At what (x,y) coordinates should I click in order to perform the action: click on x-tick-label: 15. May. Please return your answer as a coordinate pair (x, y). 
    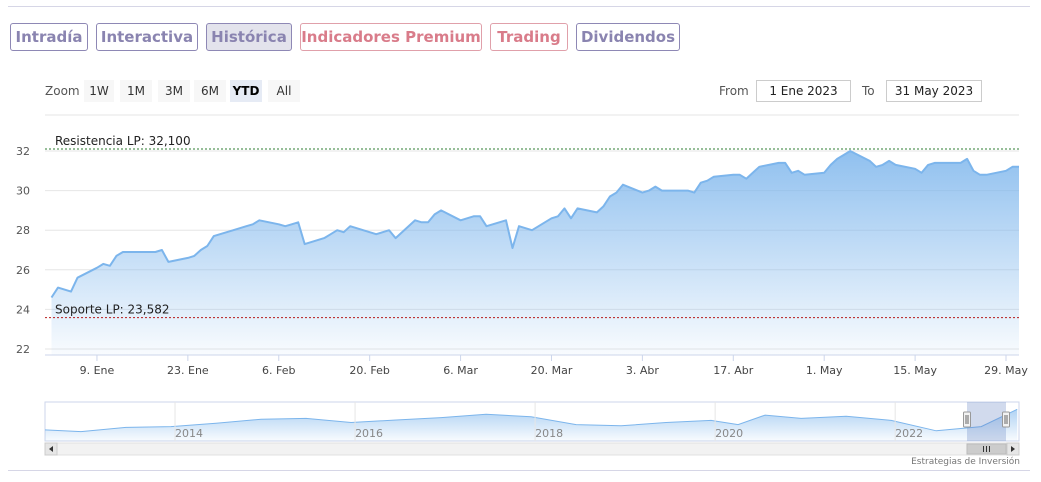
    Looking at the image, I should click on (915, 370).